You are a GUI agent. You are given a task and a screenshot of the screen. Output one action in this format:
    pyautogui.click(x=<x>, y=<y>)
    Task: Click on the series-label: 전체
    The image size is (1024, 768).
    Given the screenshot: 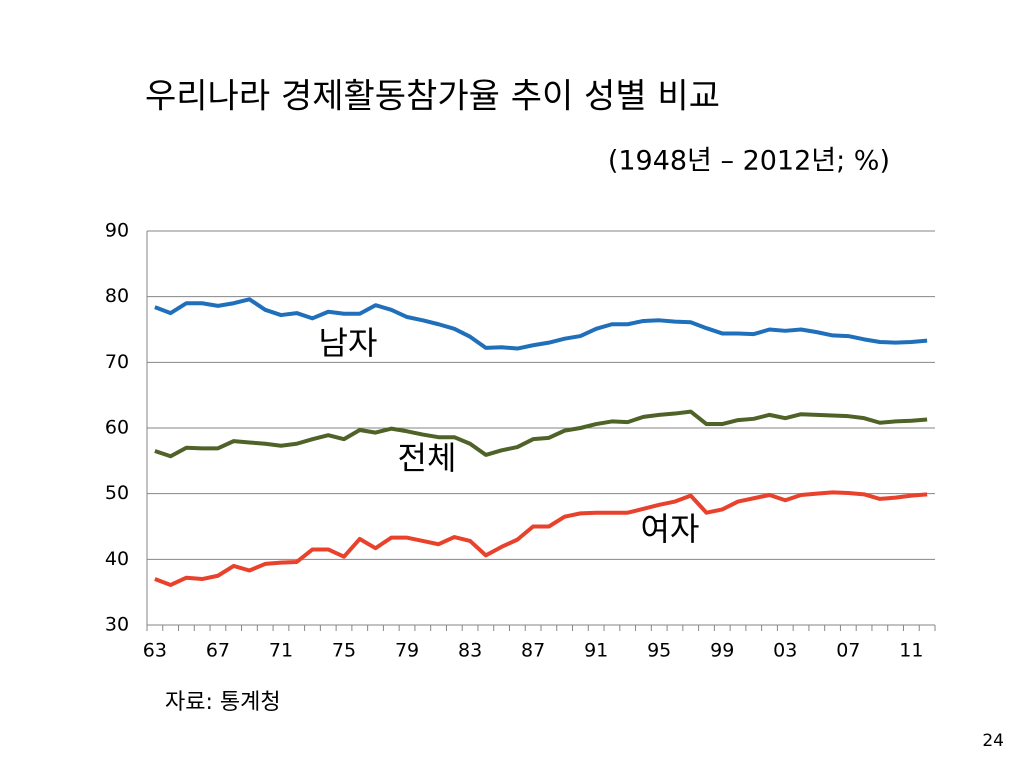 What is the action you would take?
    pyautogui.click(x=427, y=458)
    